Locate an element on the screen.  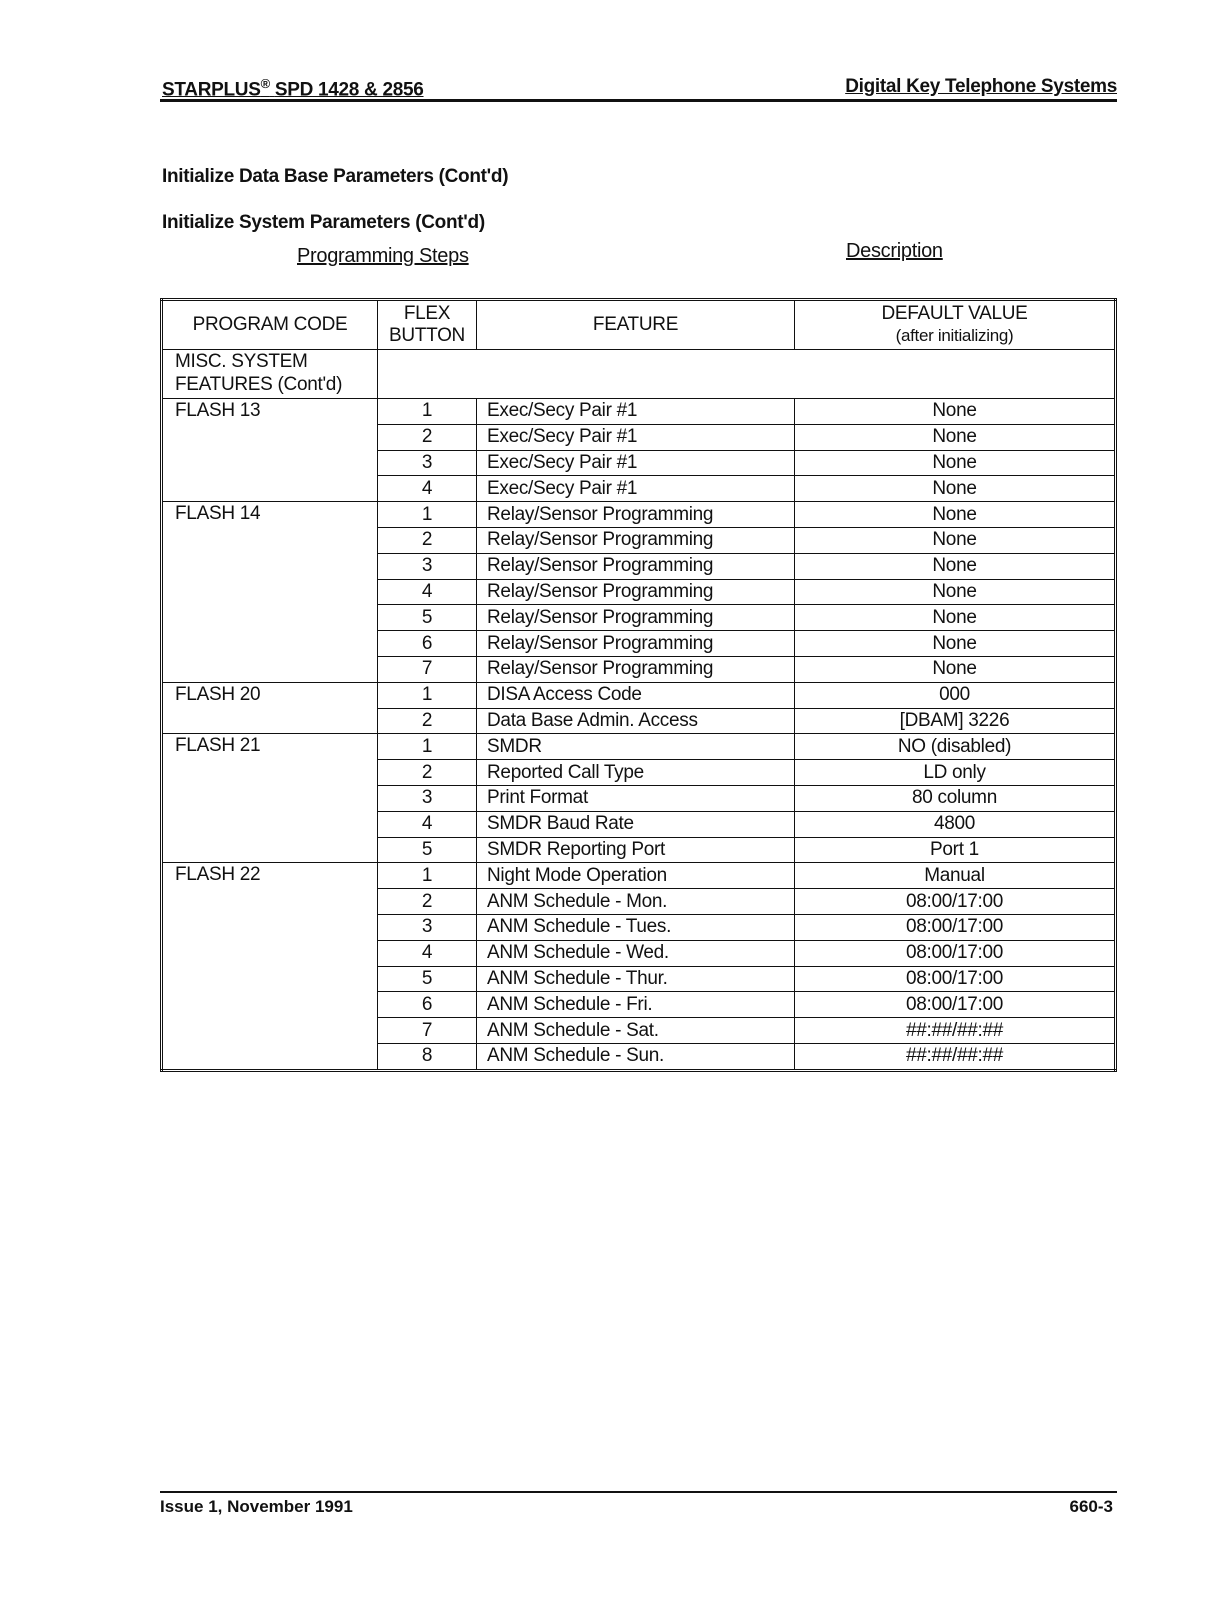
table-row: 6 Relay/Sensor Programming None is located at coordinates (639, 643).